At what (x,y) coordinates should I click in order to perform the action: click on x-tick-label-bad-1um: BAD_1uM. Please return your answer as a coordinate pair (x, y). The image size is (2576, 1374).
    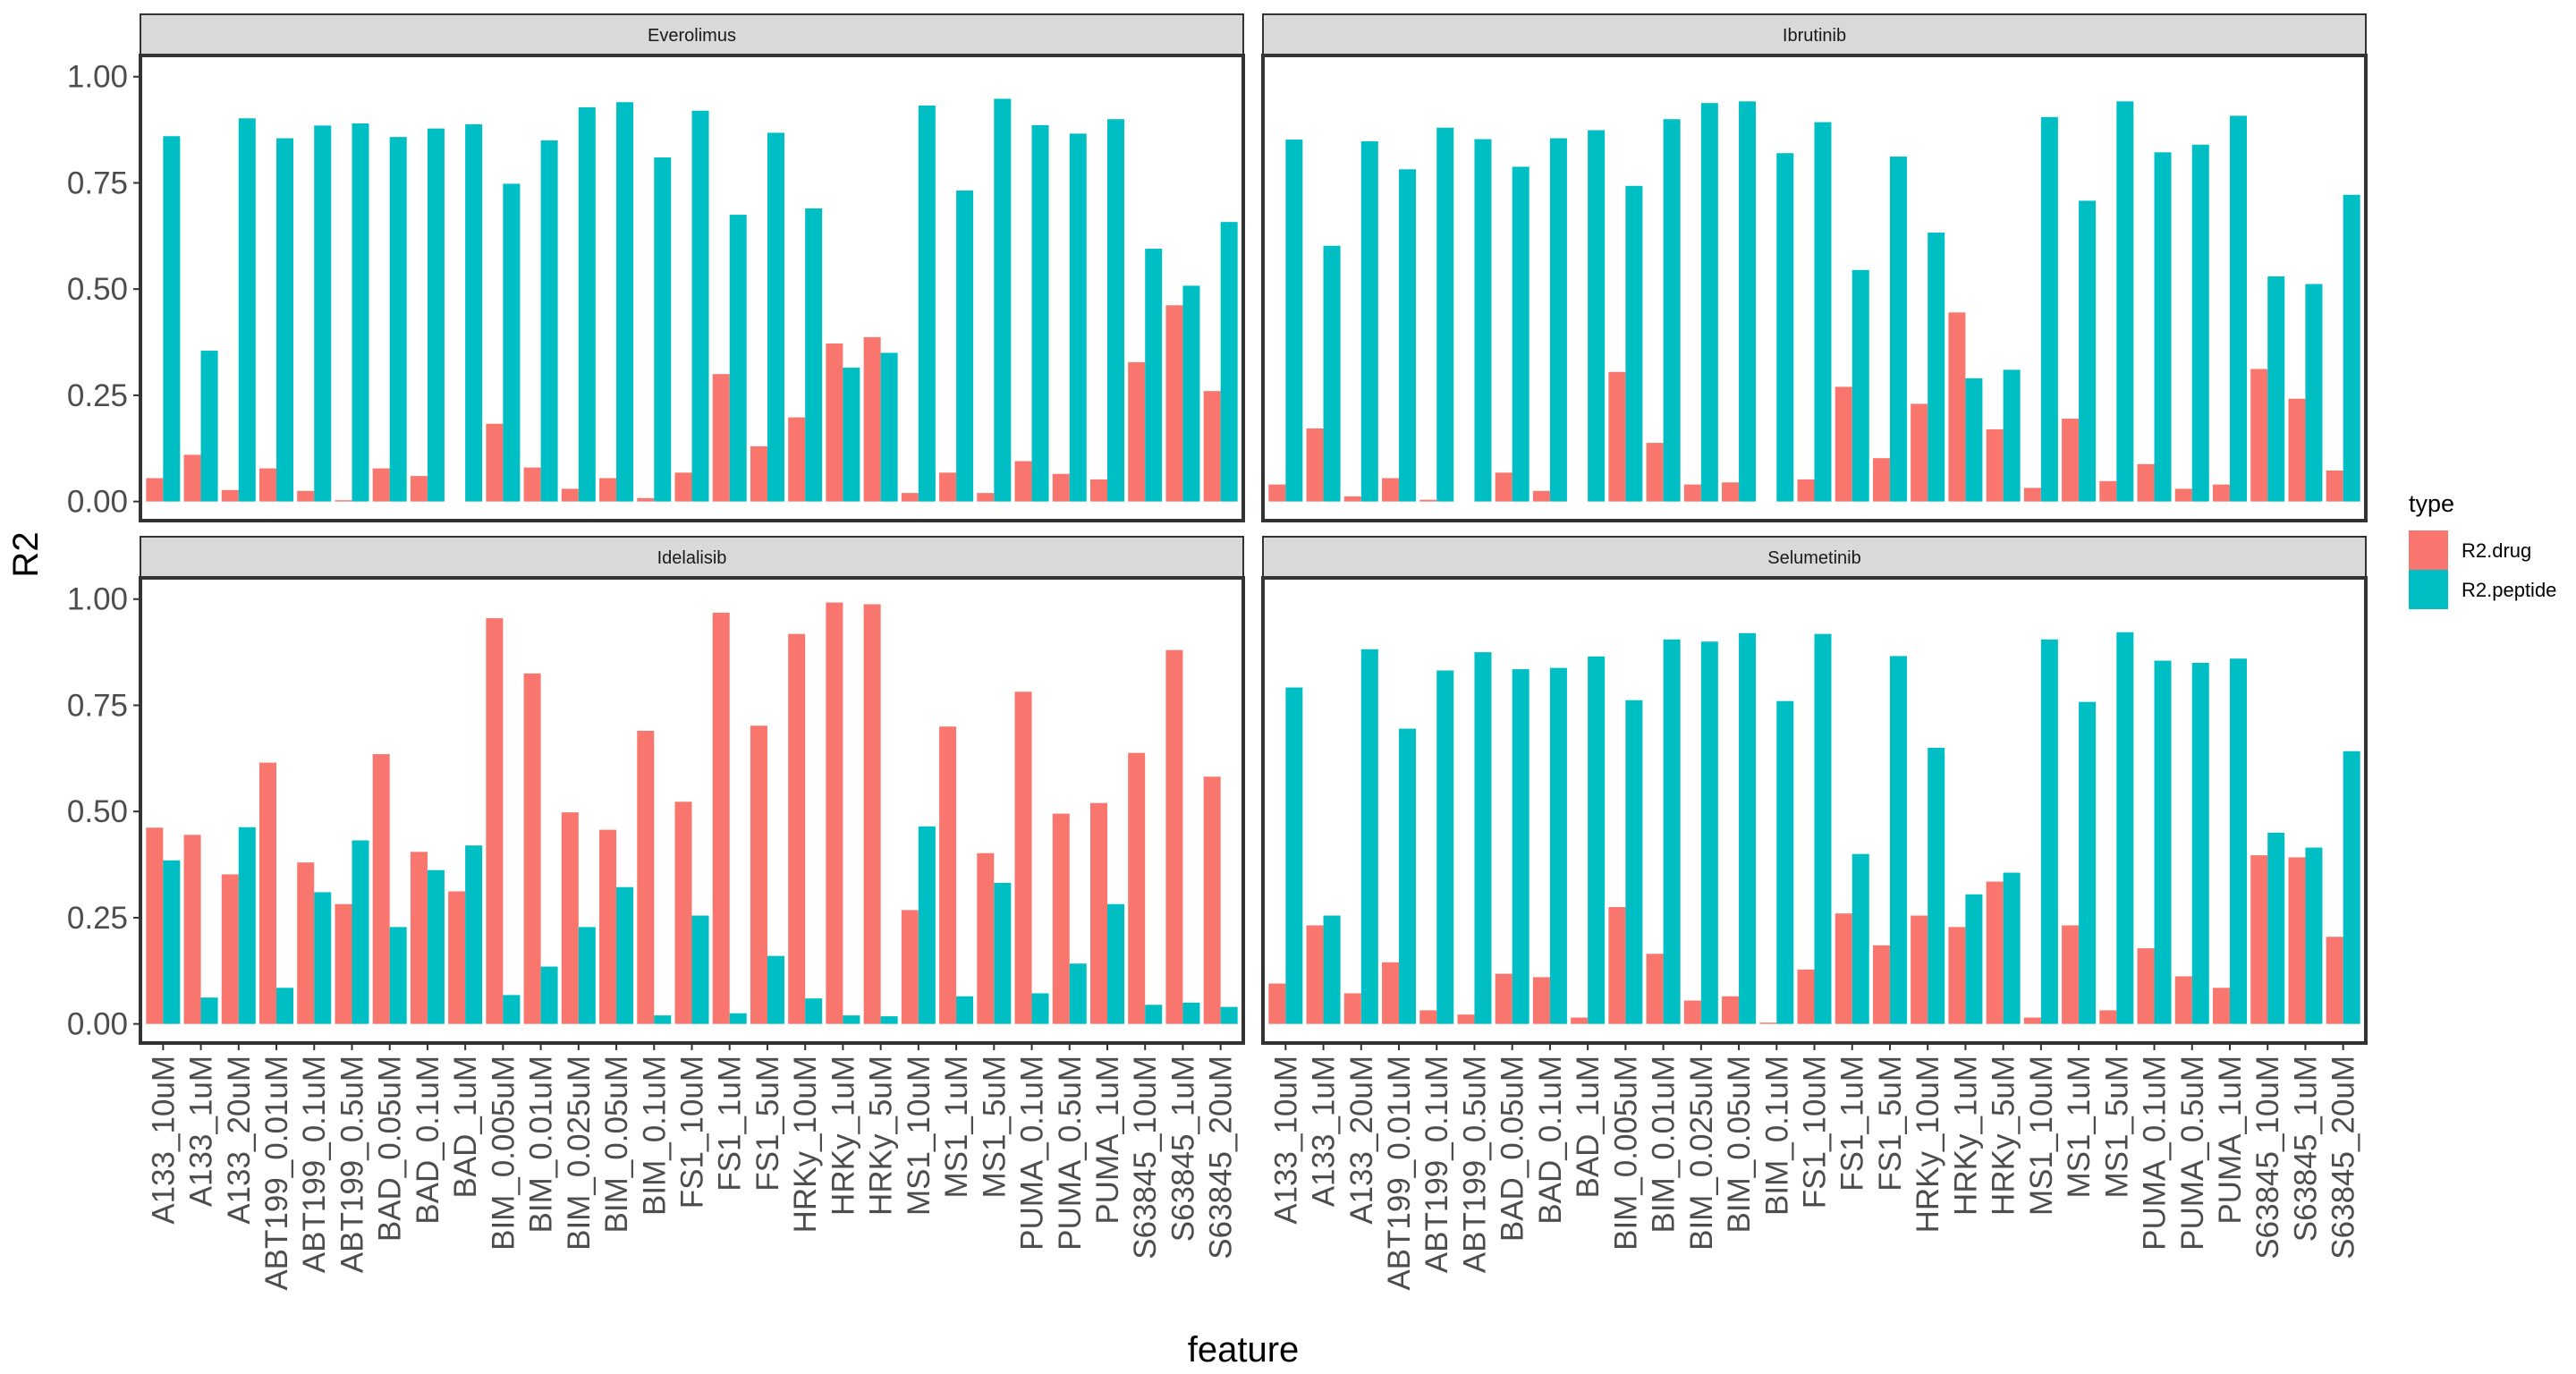
    Looking at the image, I should click on (1588, 1127).